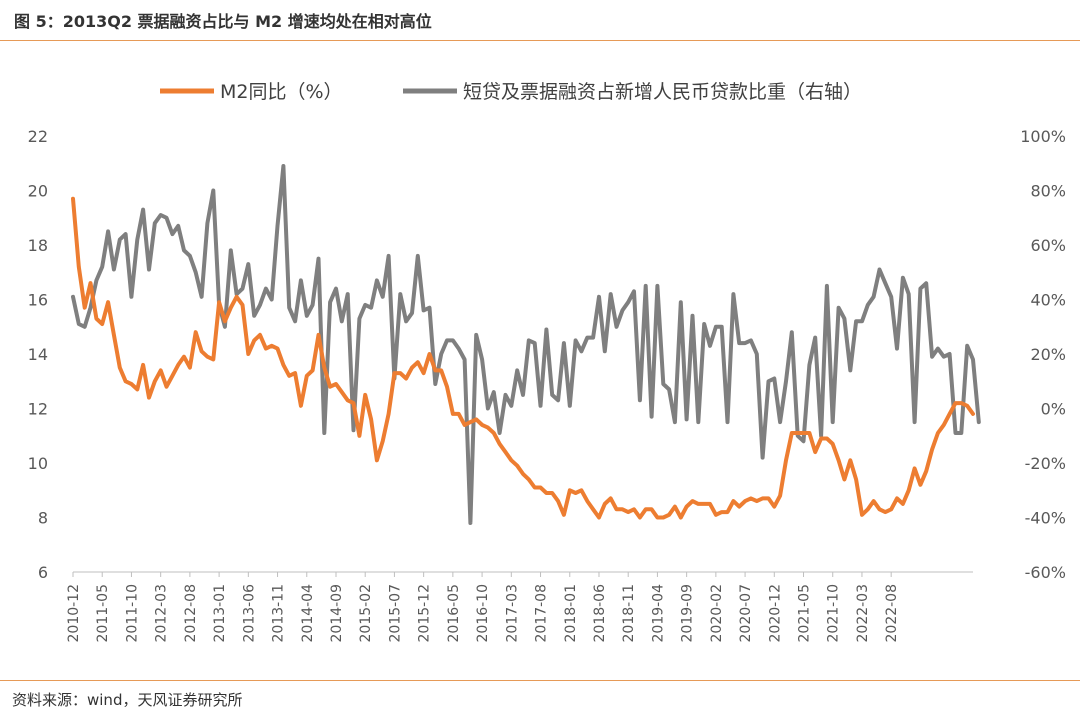 Image resolution: width=1080 pixels, height=720 pixels. I want to click on x-tick-label: 2020-02, so click(717, 613).